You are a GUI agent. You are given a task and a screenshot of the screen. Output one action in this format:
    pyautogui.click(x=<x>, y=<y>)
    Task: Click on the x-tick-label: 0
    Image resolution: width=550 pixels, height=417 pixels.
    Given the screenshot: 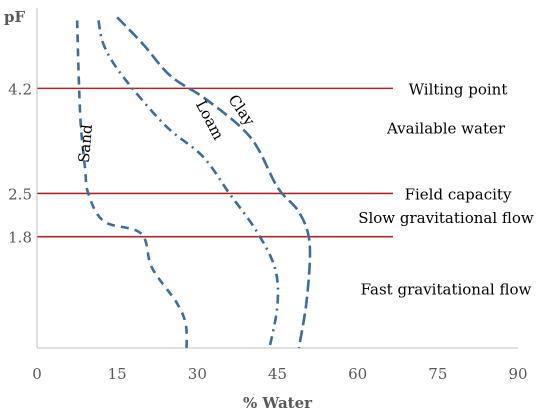 What is the action you would take?
    pyautogui.click(x=37, y=374)
    